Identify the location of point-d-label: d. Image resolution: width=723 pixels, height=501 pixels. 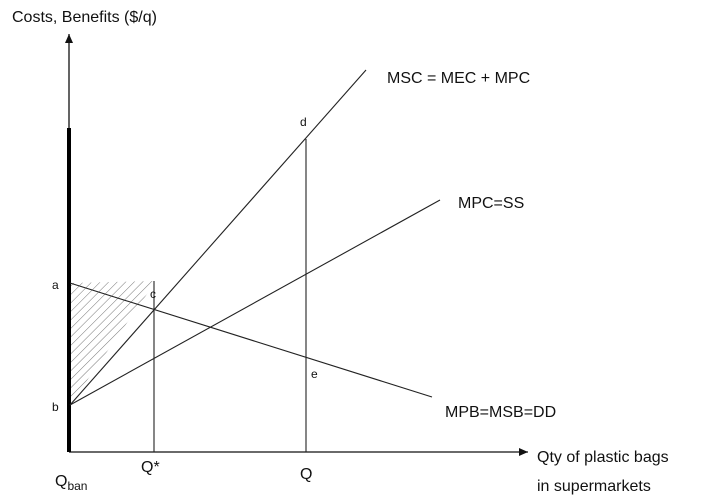
(303, 122).